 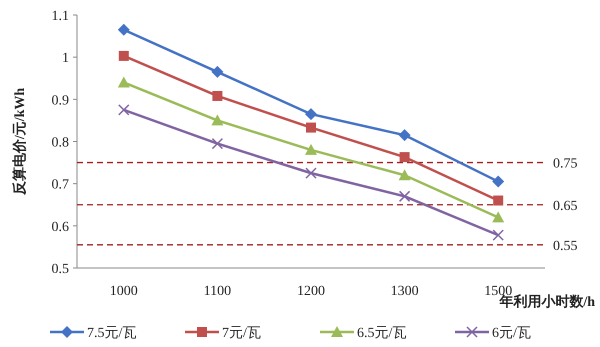 I want to click on ref-line-label: 0.65, so click(x=565, y=206).